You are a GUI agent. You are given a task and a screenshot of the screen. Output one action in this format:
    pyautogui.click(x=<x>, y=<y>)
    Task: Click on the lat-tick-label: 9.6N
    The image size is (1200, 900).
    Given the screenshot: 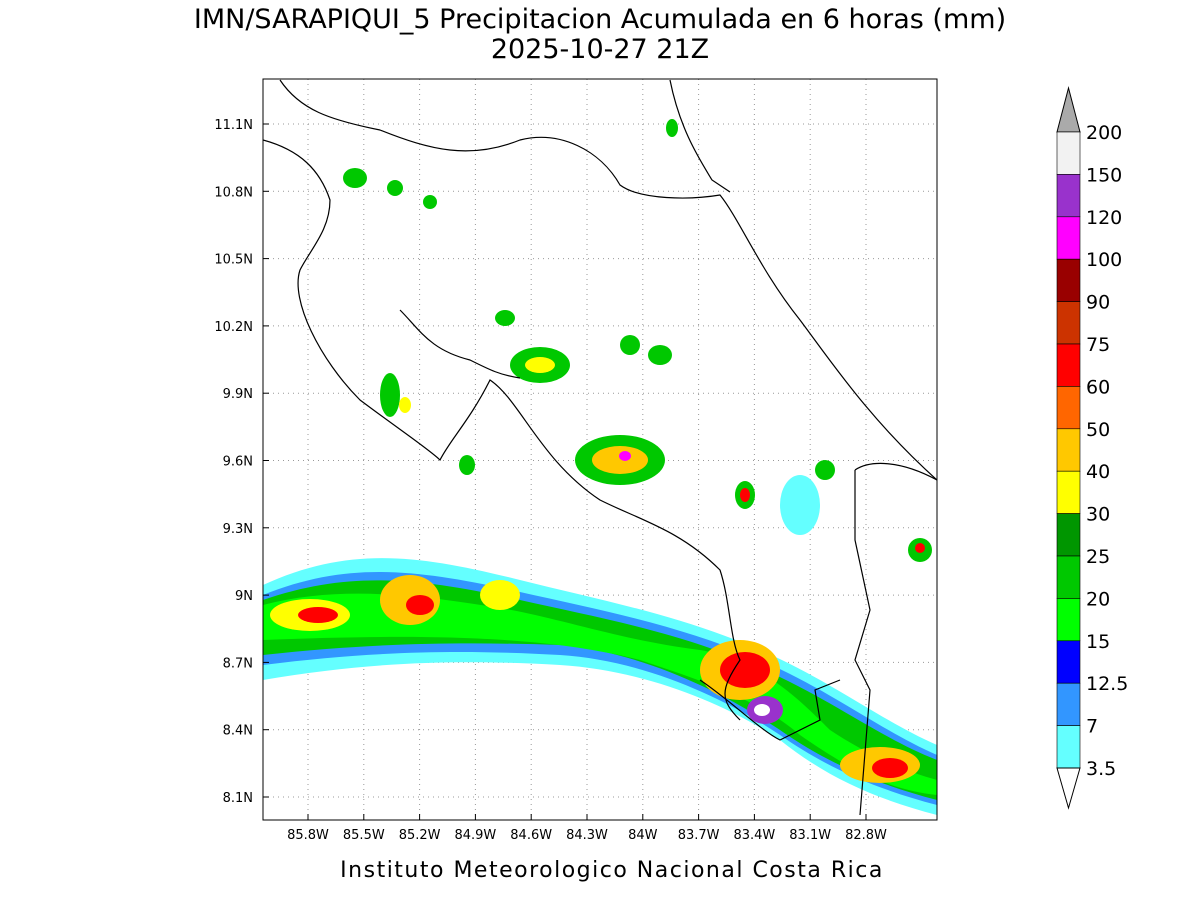 What is the action you would take?
    pyautogui.click(x=238, y=462)
    